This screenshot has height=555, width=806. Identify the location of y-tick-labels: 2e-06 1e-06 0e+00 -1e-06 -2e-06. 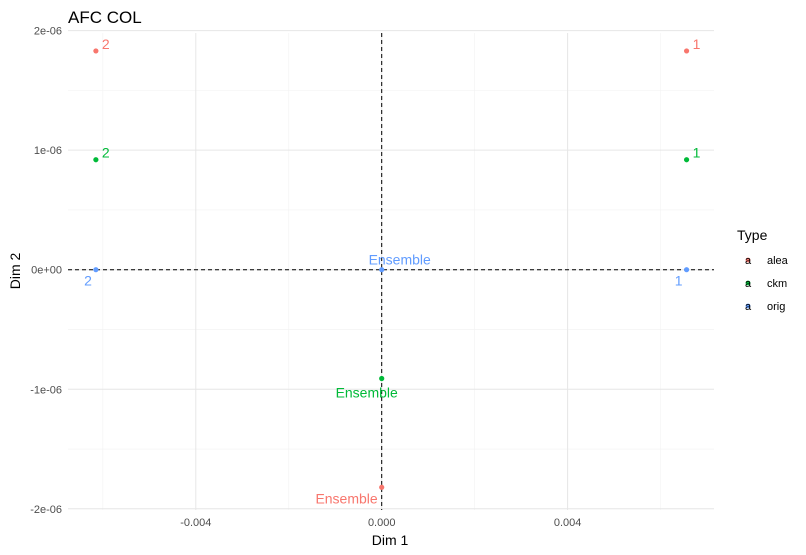
(46, 271).